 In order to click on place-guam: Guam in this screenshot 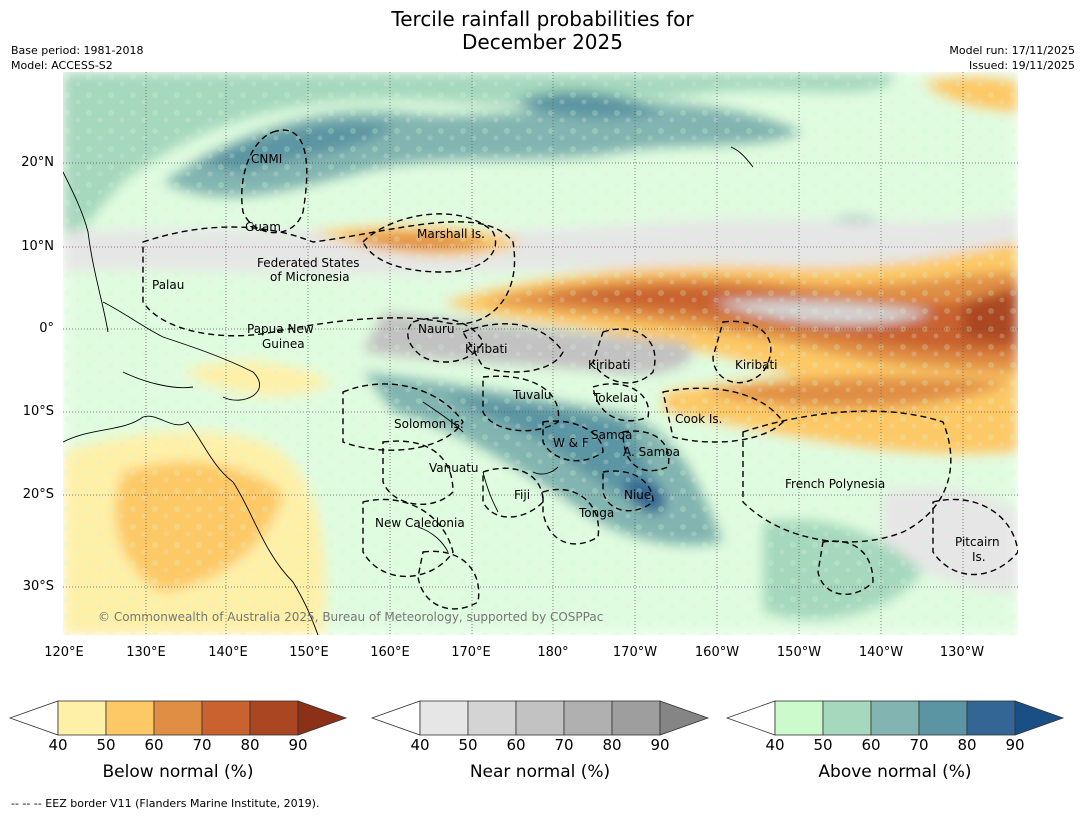, I will do `click(263, 227)`.